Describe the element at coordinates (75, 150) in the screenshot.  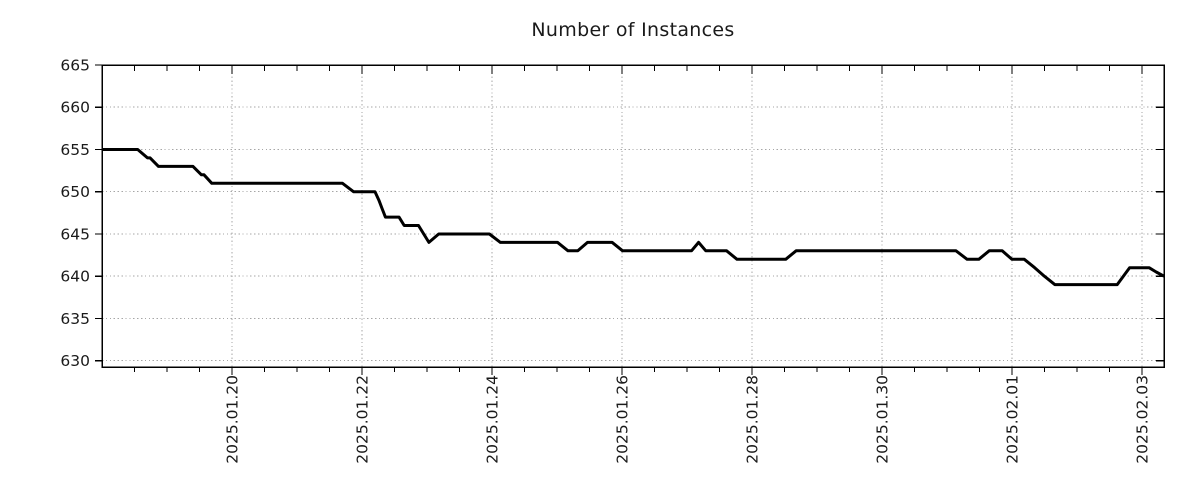
I see `y-tick-label: 655` at that location.